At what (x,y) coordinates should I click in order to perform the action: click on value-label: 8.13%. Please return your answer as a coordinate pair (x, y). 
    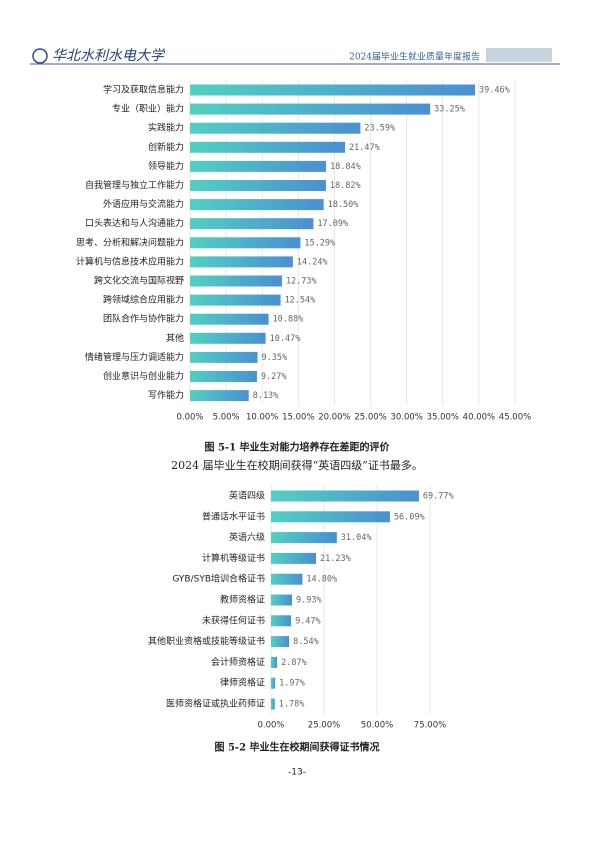
    Looking at the image, I should click on (266, 396).